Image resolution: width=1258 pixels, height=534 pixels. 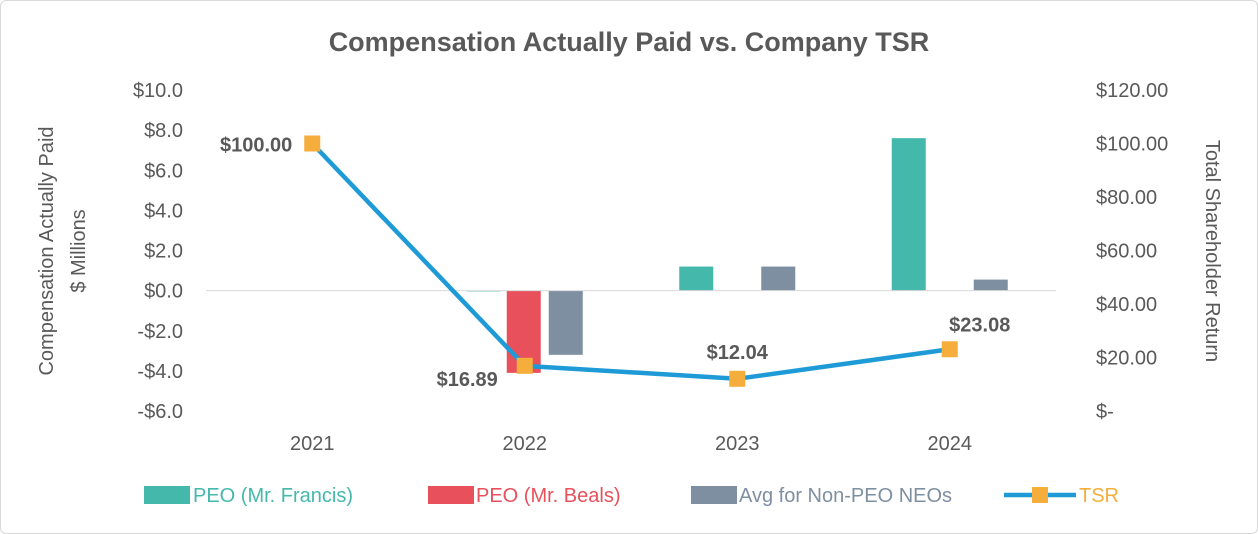 What do you see at coordinates (908, 214) in the screenshot?
I see `bar-peo-mr-francis-2024` at bounding box center [908, 214].